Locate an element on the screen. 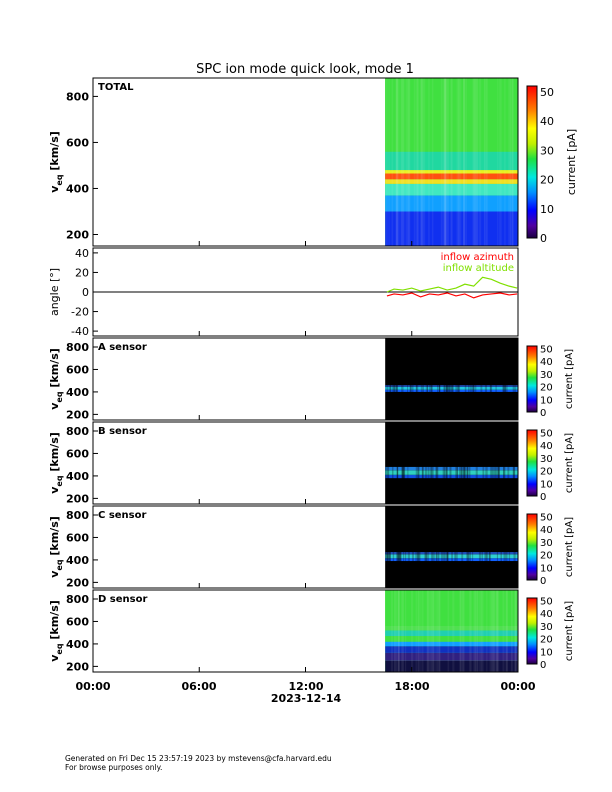 The height and width of the screenshot is (792, 612). colorbar-tick-label: 20 is located at coordinates (546, 556).